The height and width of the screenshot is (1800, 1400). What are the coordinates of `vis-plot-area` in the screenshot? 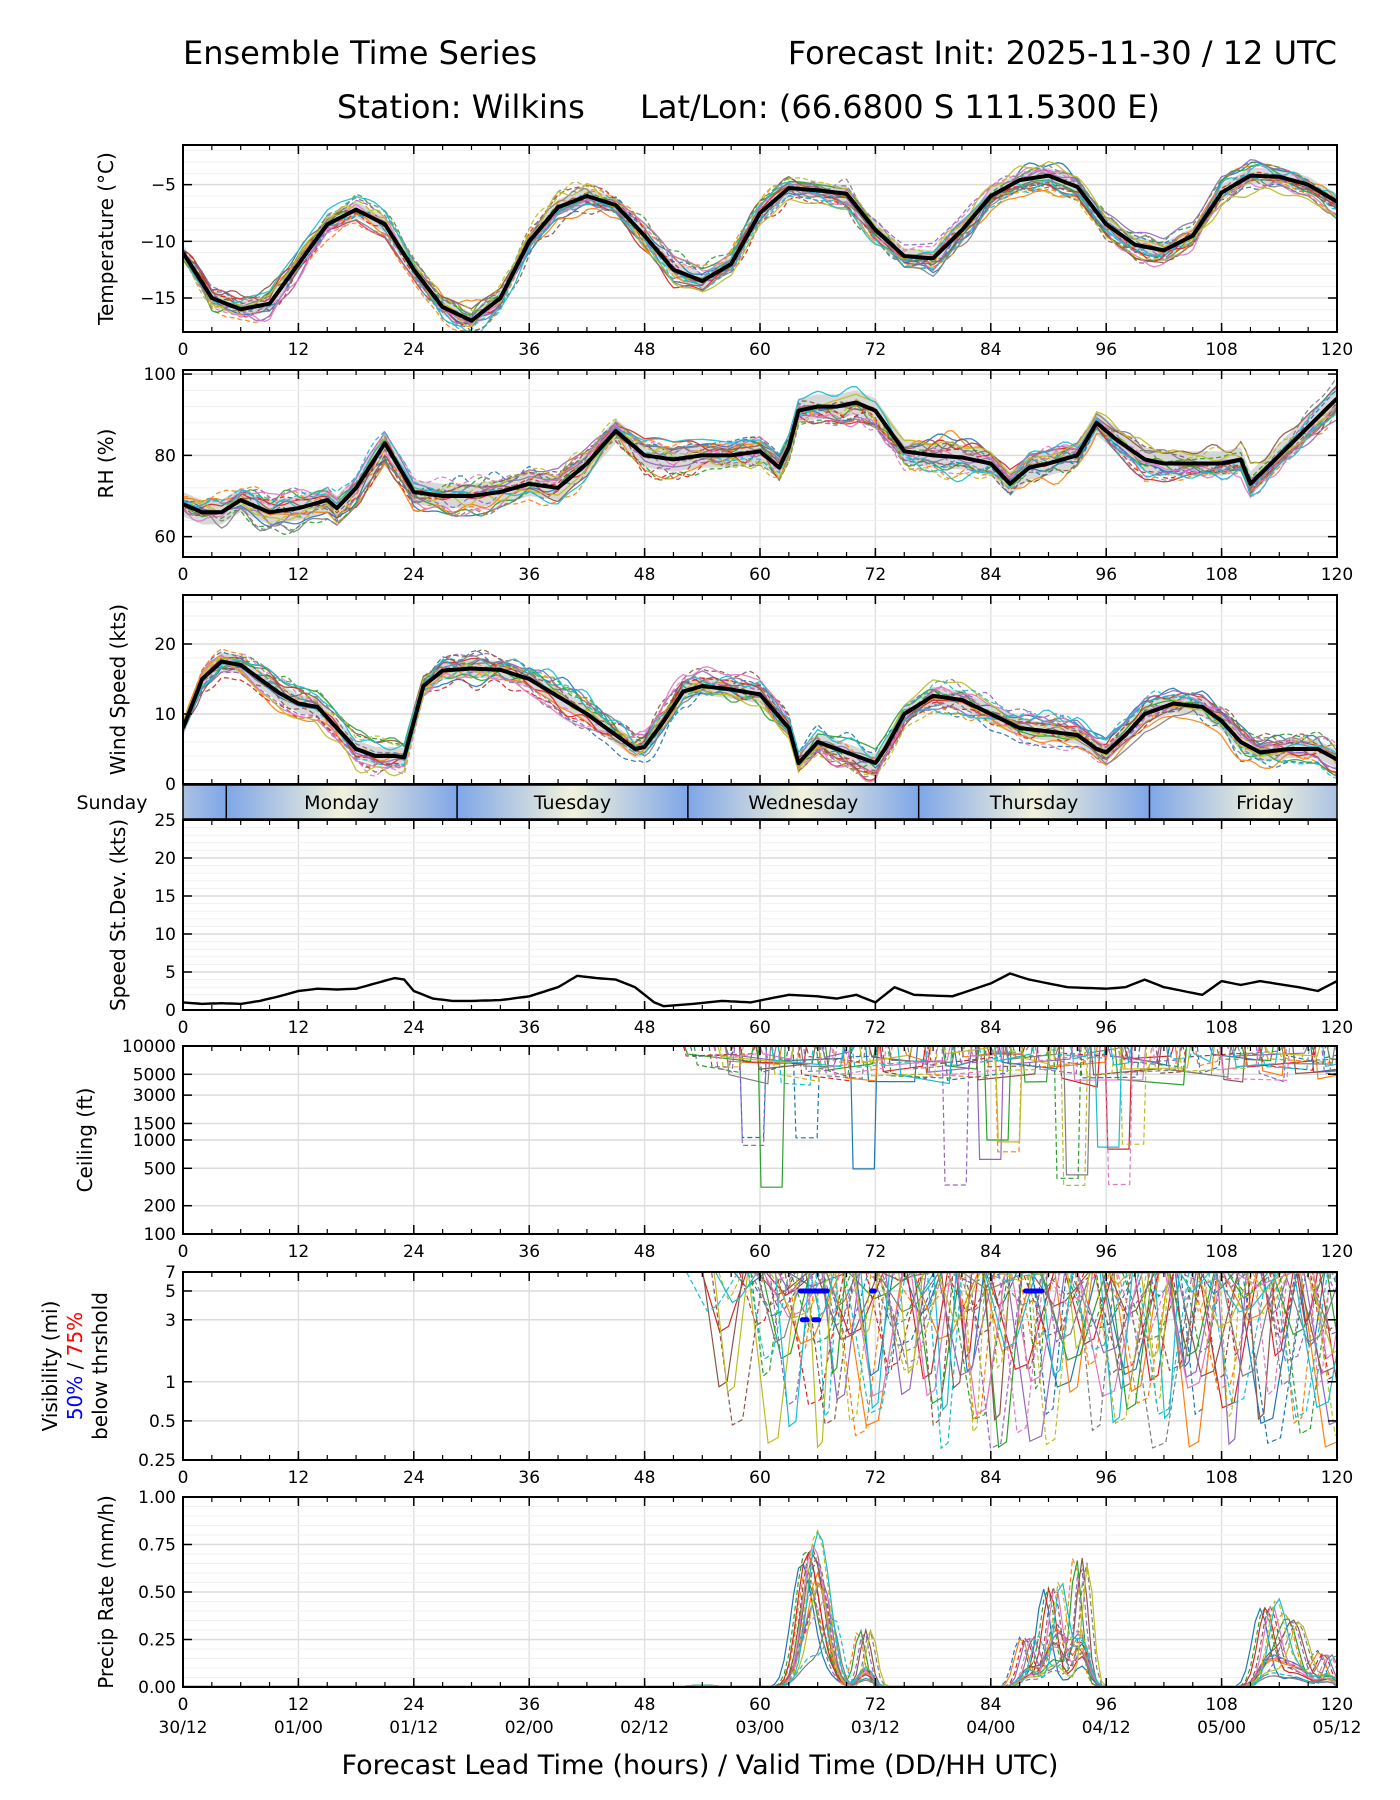 It's located at (1011, 1361).